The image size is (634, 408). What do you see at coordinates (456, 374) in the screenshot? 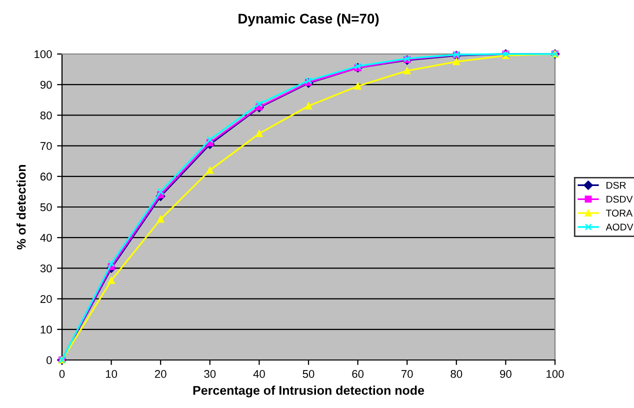
I see `x-tick-label: 80` at bounding box center [456, 374].